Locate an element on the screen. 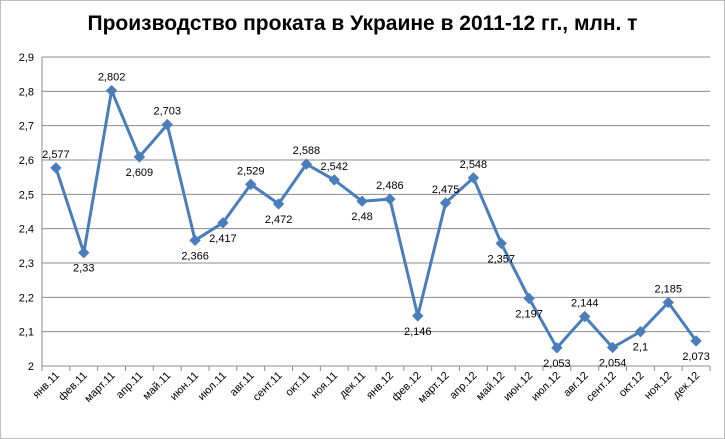 The image size is (725, 439). y-axis-ticks: 2 2,1 2,2 2,3 2,4 2,5 2,6 2,7 2,8 2,9 is located at coordinates (26, 212).